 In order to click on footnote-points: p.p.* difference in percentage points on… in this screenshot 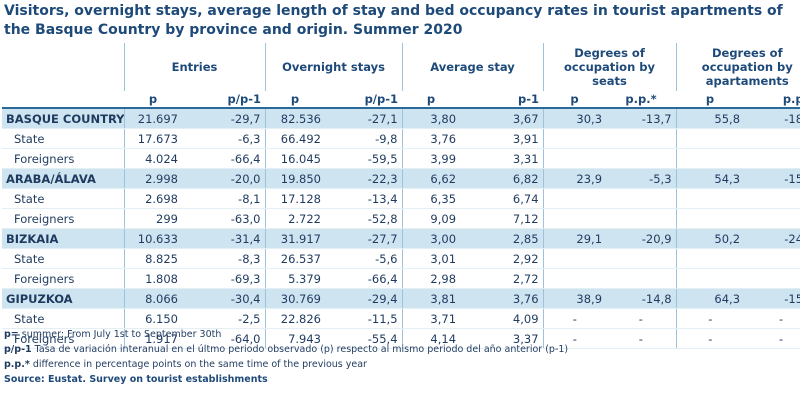, I will do `click(400, 364)`.